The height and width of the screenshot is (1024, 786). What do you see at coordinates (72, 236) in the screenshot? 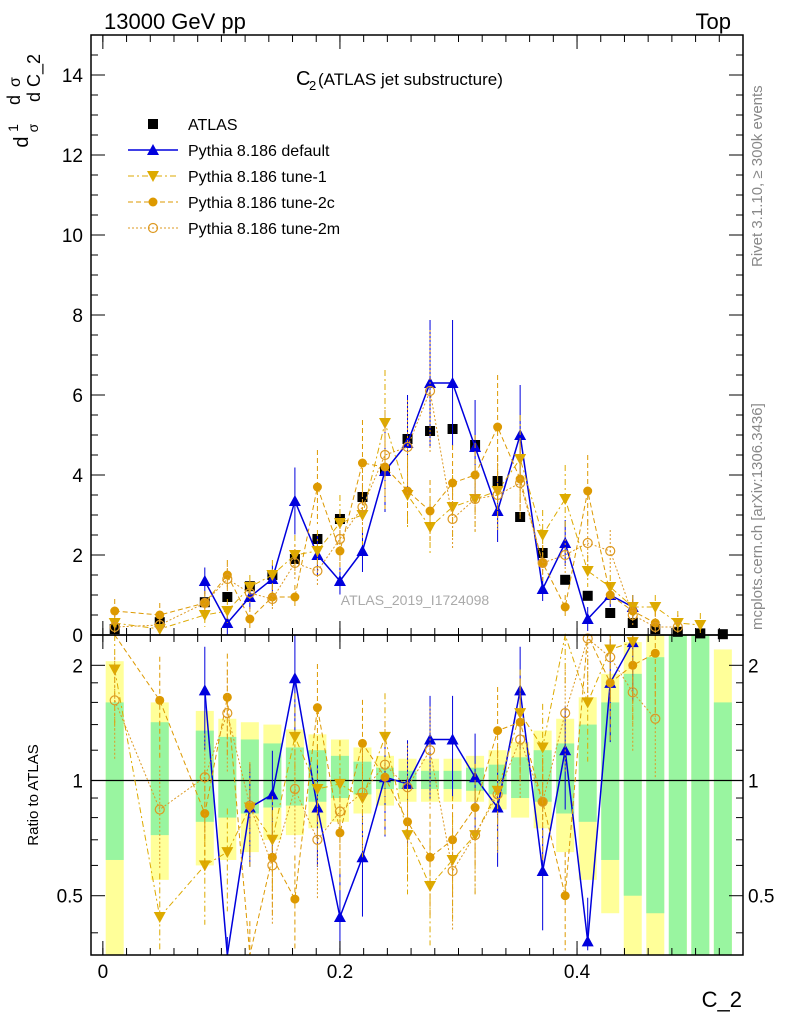
I see `ytick-label: 10` at bounding box center [72, 236].